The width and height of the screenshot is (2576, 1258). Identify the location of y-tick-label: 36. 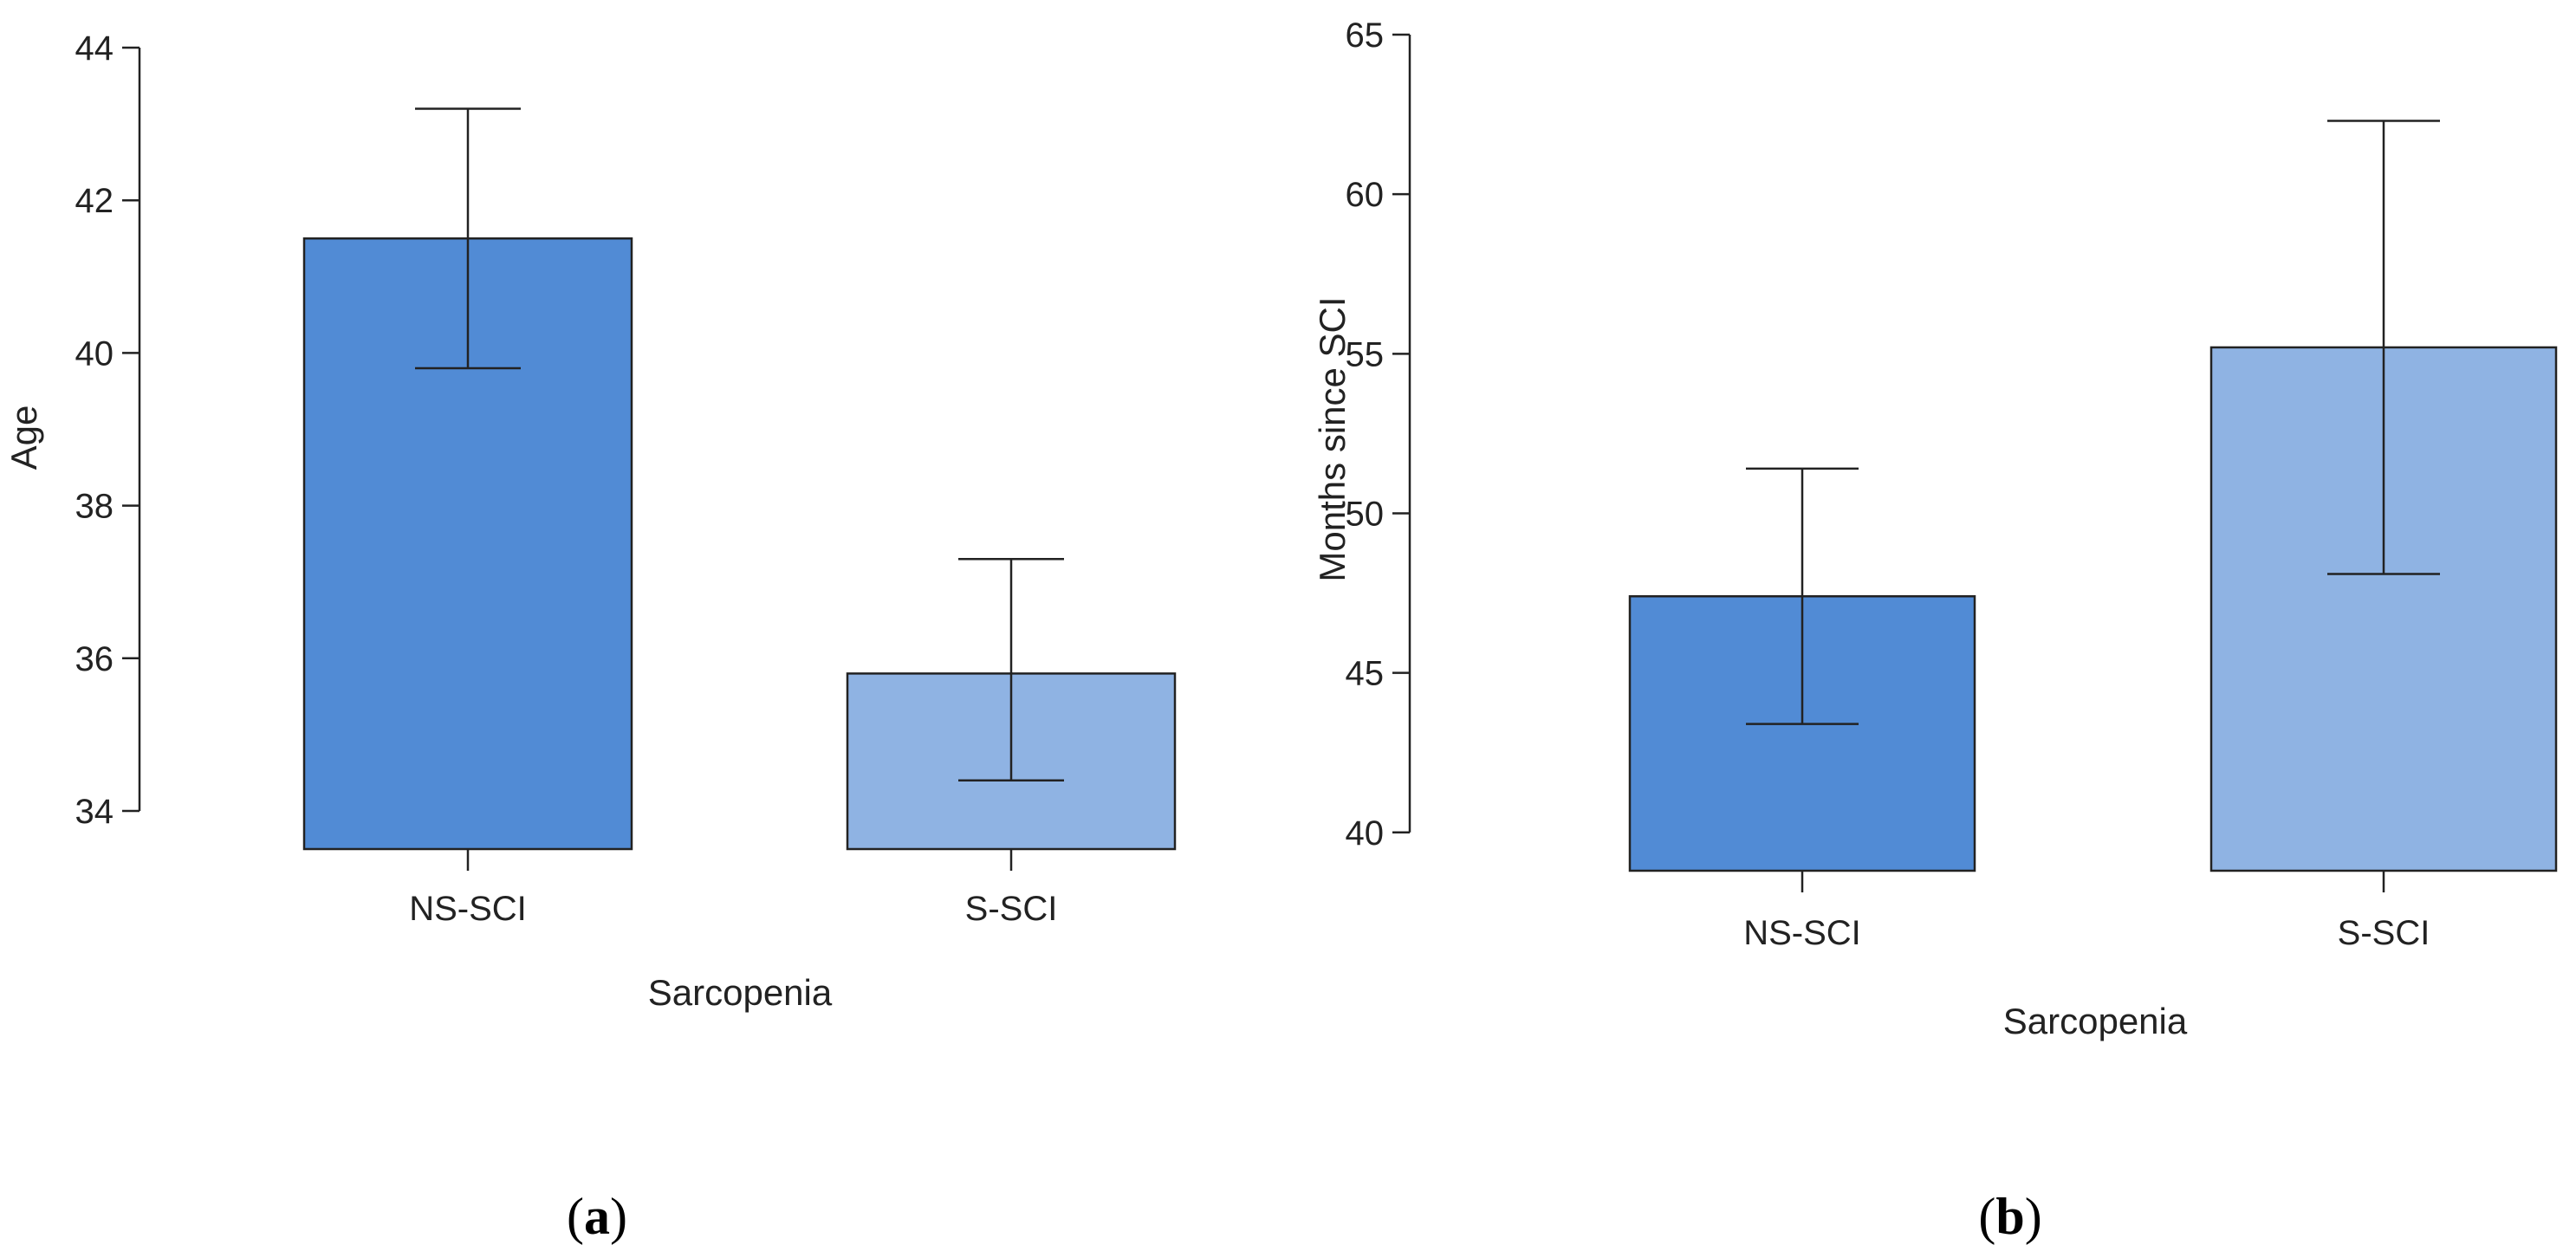
(95, 659).